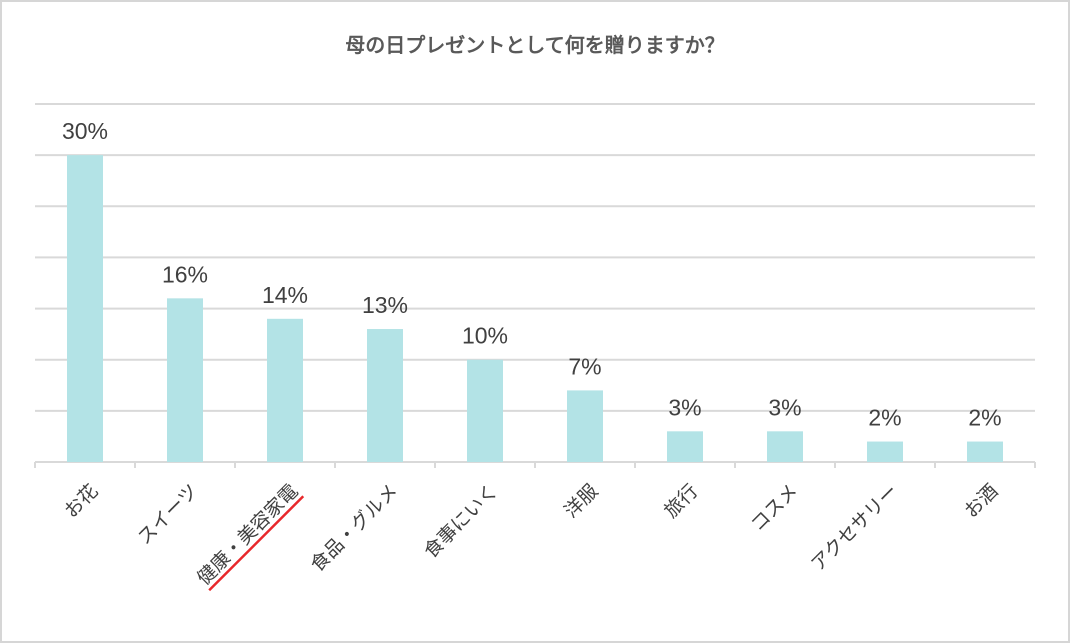 This screenshot has width=1070, height=643. What do you see at coordinates (256, 543) in the screenshot?
I see `highlight-underline` at bounding box center [256, 543].